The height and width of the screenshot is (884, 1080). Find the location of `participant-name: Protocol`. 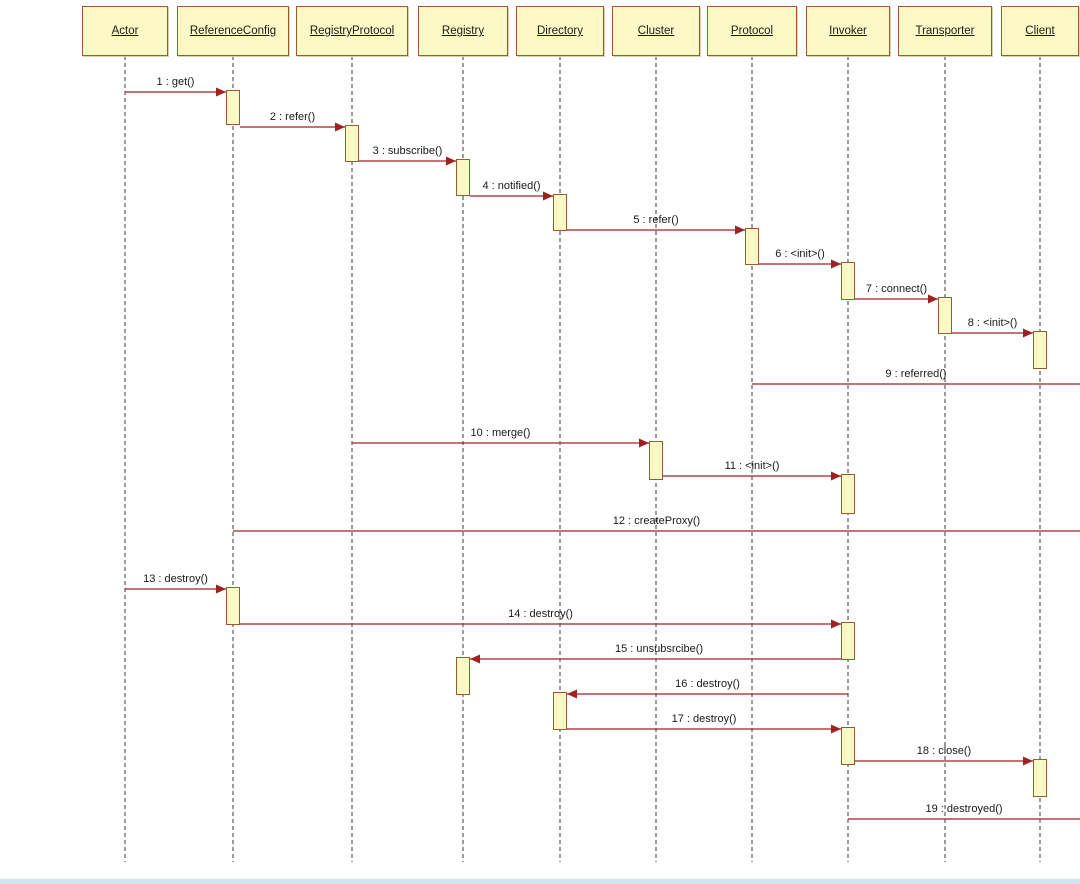

participant-name: Protocol is located at coordinates (752, 31).